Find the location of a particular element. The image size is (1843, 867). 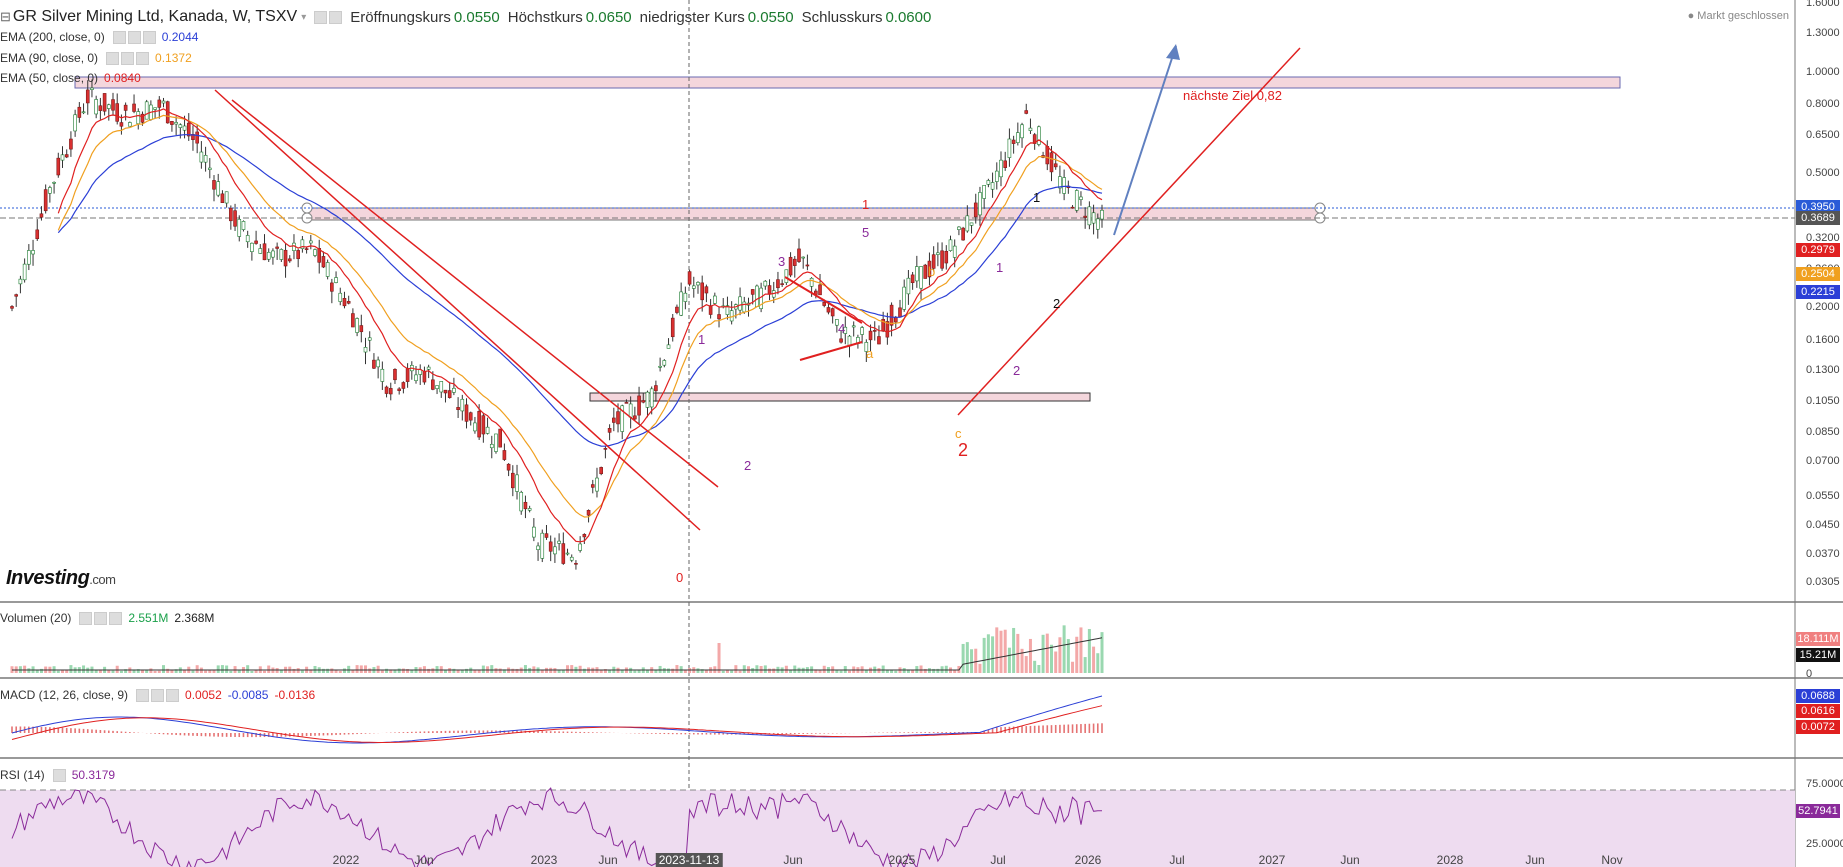

rsi-axis-75: 75.0000 is located at coordinates (1824, 784).